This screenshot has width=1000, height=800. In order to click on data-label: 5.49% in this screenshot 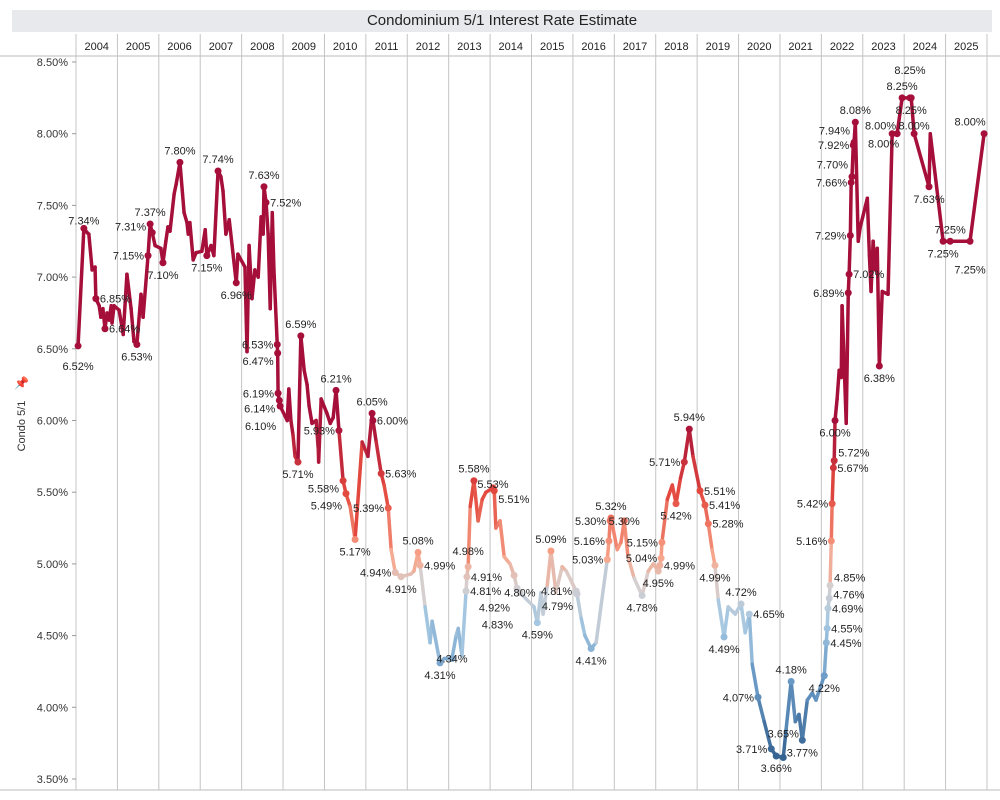, I will do `click(326, 507)`.